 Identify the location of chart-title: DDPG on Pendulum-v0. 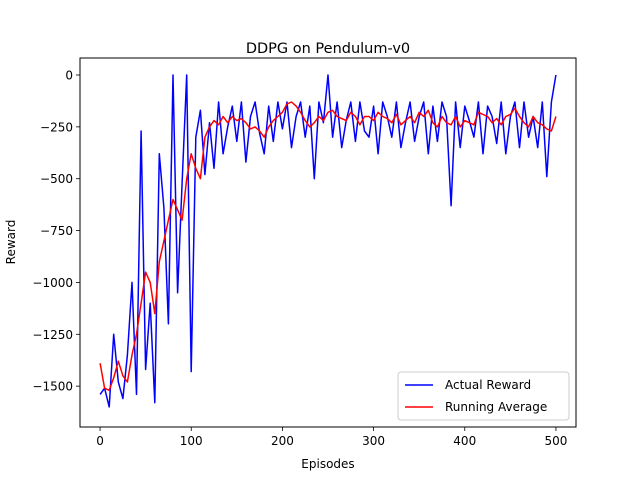
(328, 49).